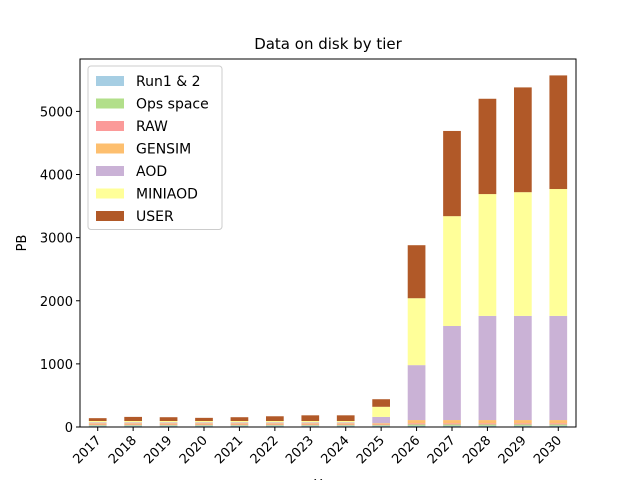 This screenshot has height=480, width=640. I want to click on chart-title: Data on disk by tier, so click(328, 44).